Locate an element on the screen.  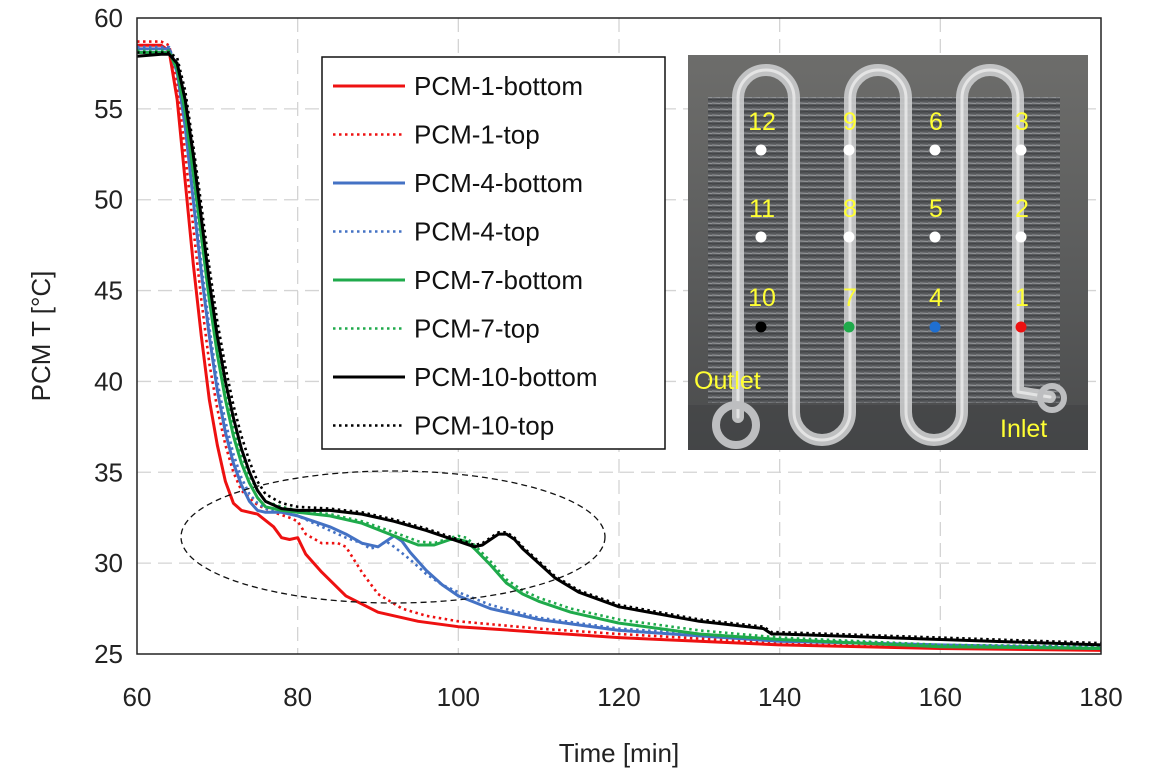
x-tick-label: 60 is located at coordinates (137, 697).